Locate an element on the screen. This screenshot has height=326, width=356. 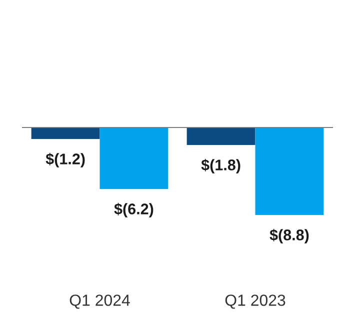
data-label: $(8.8) is located at coordinates (289, 236).